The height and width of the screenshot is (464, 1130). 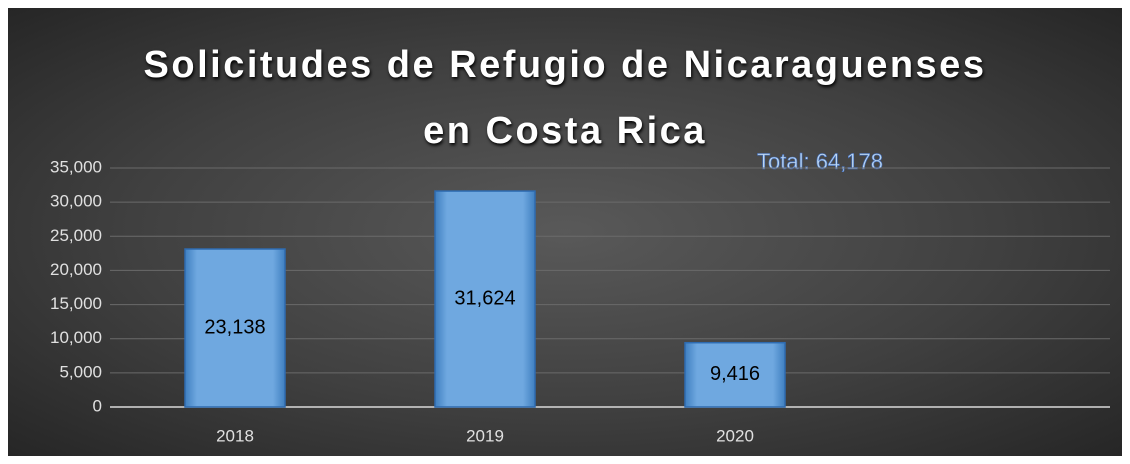 What do you see at coordinates (820, 161) in the screenshot?
I see `annotation: Total: 64,178` at bounding box center [820, 161].